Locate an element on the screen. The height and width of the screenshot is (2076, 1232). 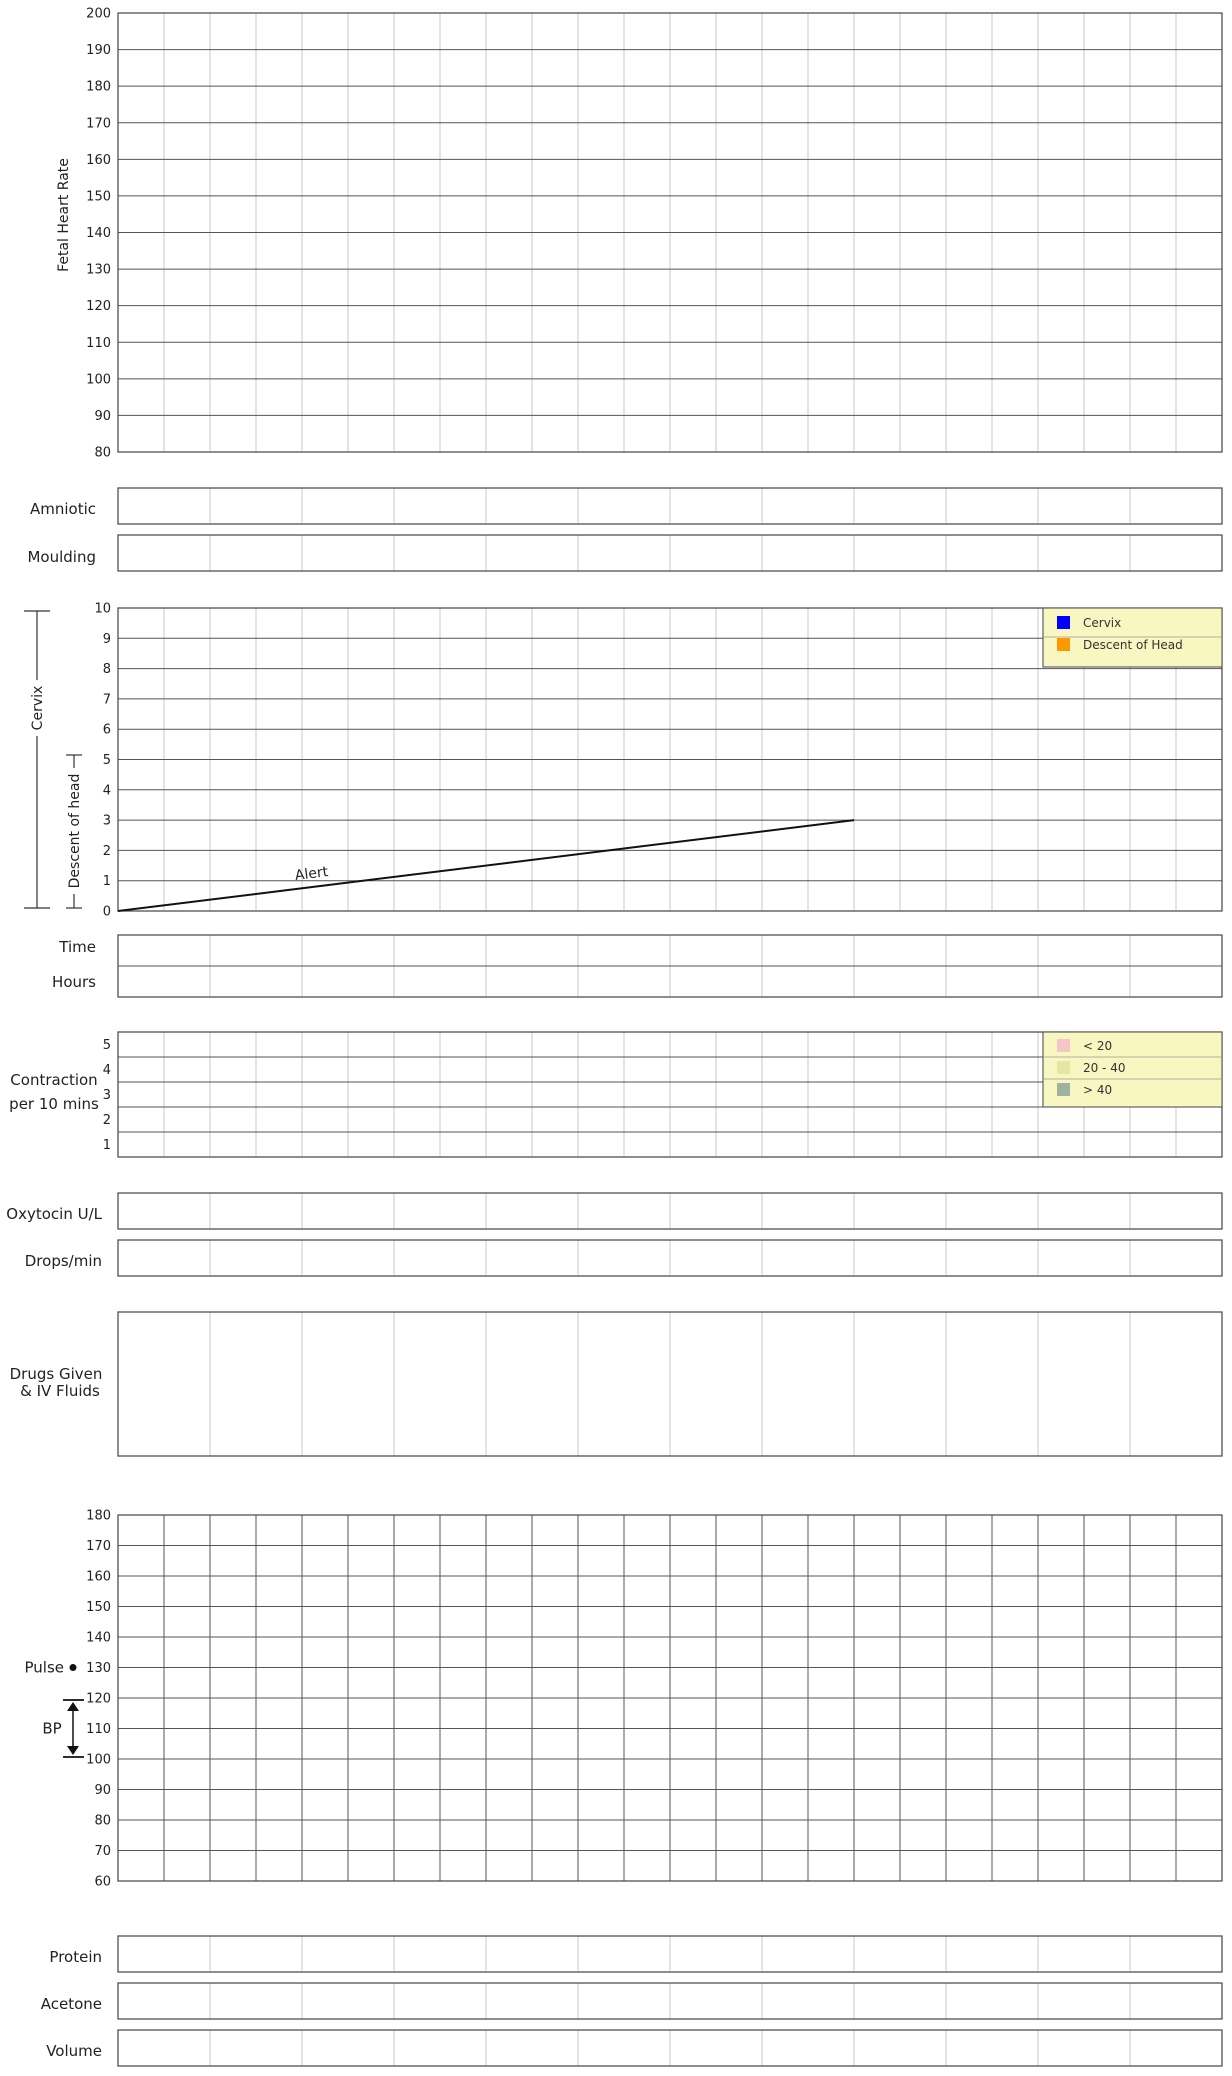
cervix-y-tick: 9 is located at coordinates (107, 639).